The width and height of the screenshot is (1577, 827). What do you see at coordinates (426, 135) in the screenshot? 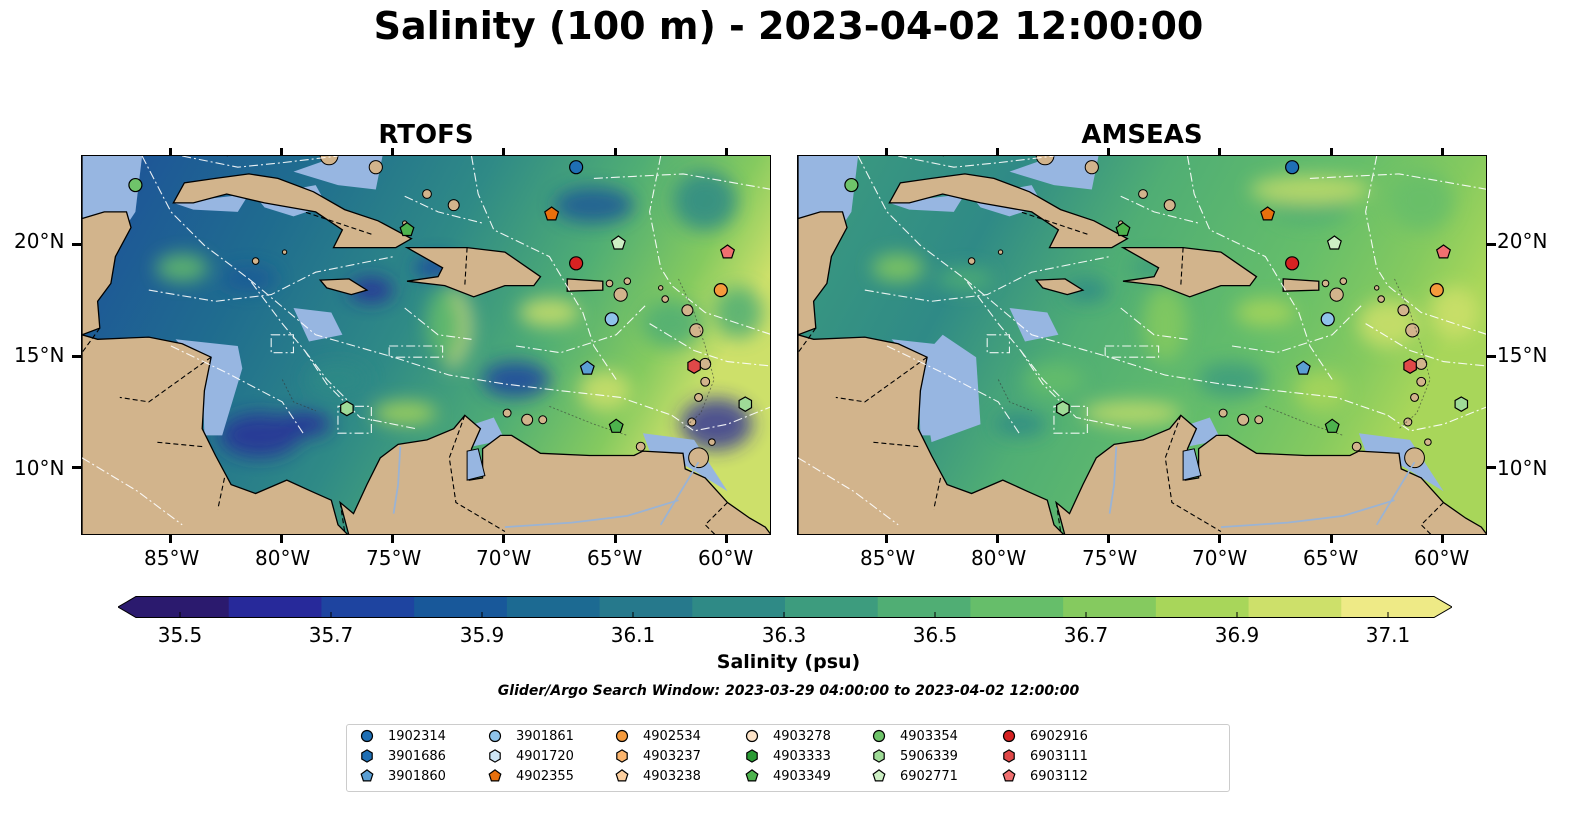
I see `panel-title-rtofs: RTOFS` at bounding box center [426, 135].